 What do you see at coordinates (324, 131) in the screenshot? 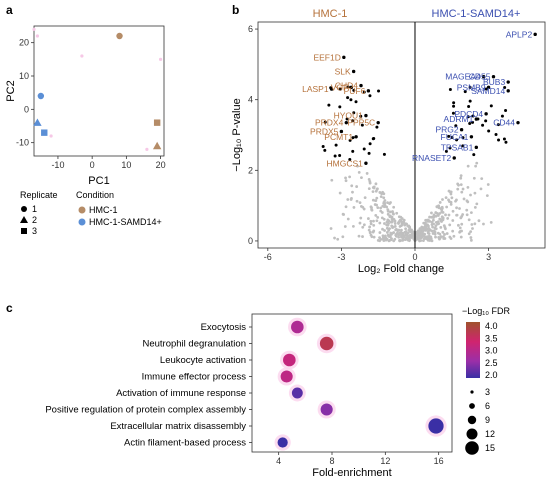
I see `volcano-gene-label-left: PRDX5` at bounding box center [324, 131].